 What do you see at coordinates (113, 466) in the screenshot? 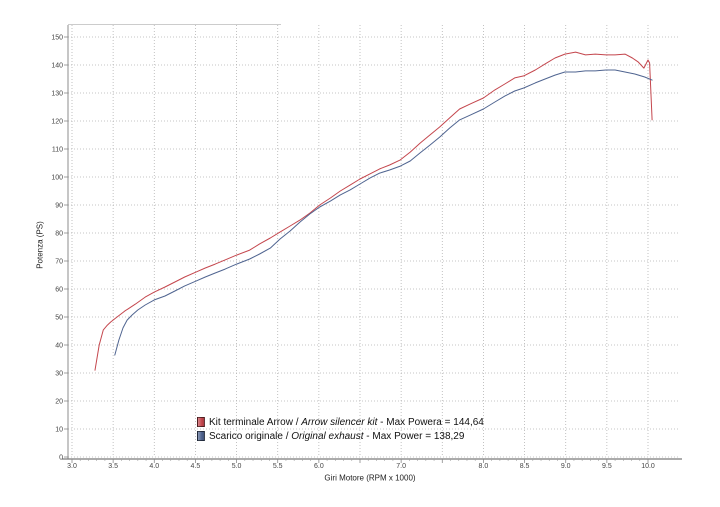
I see `x-tick-label: 3.5` at bounding box center [113, 466].